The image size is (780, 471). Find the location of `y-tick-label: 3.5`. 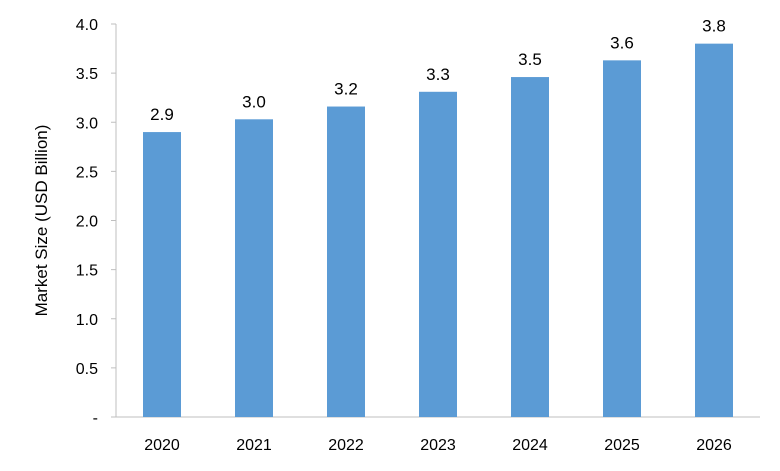

y-tick-label: 3.5 is located at coordinates (87, 74).